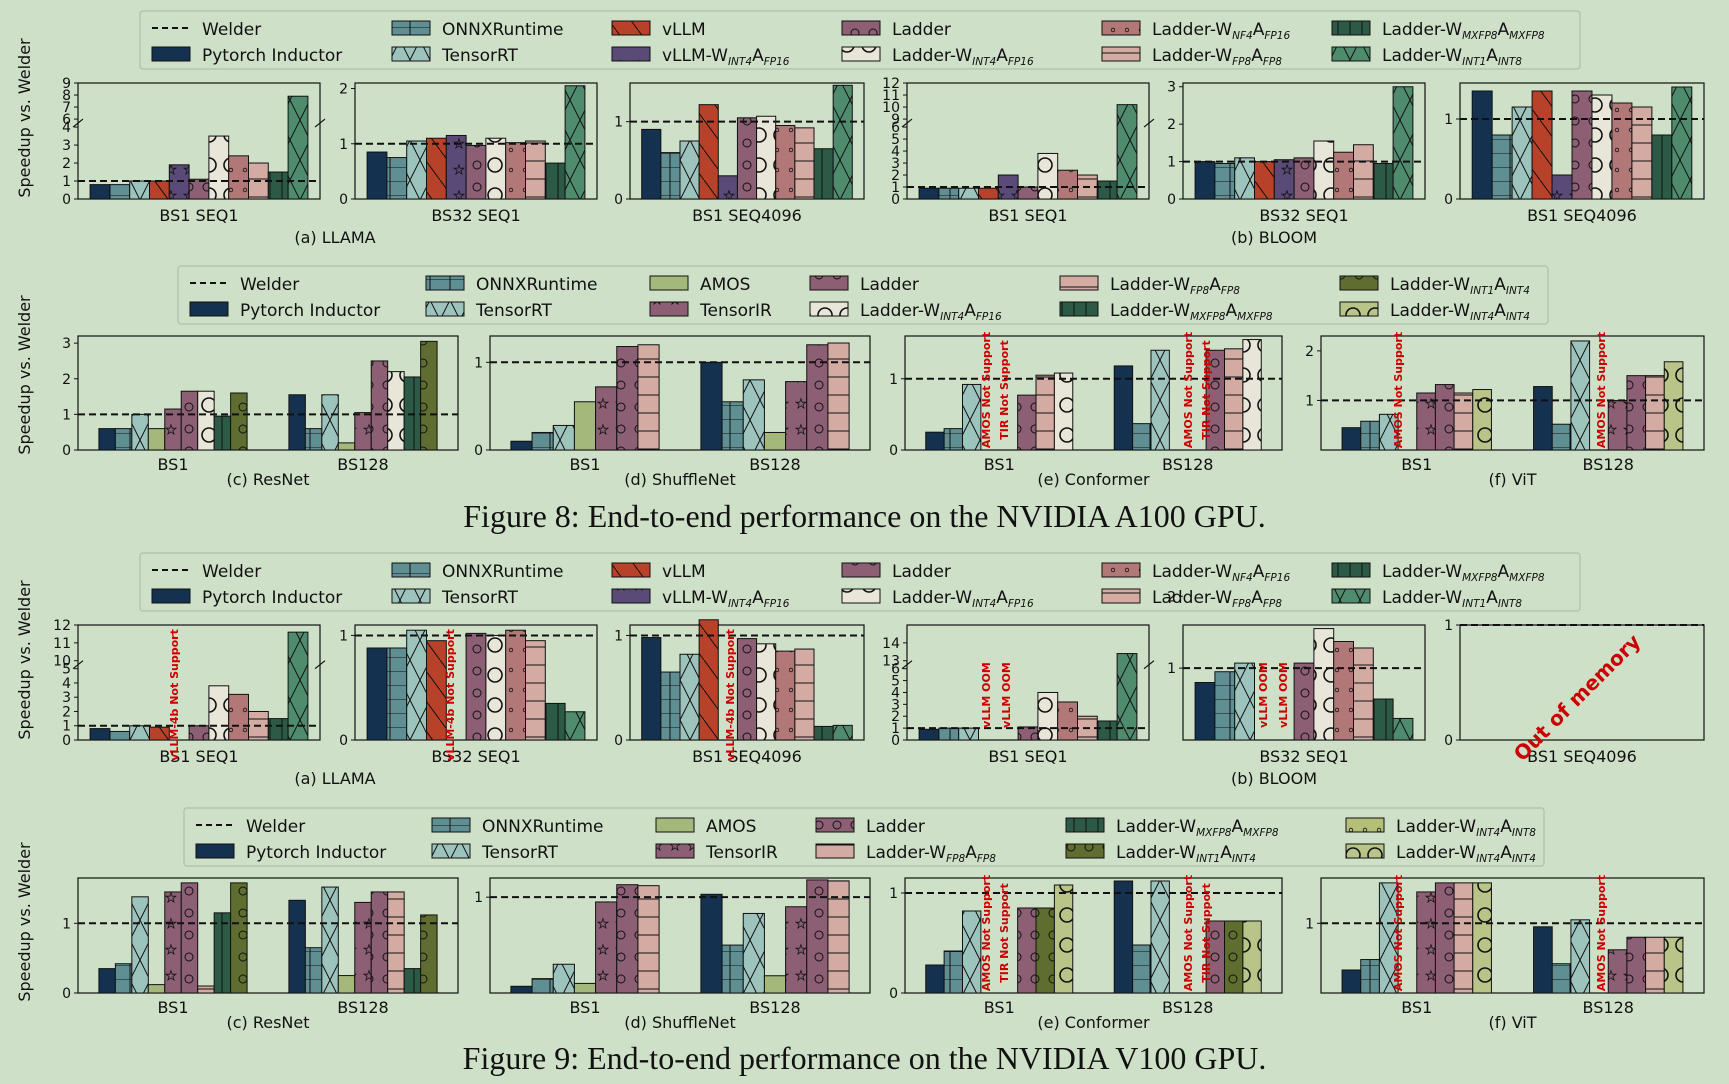  What do you see at coordinates (891, 662) in the screenshot?
I see `y-tick-label: 13` at bounding box center [891, 662].